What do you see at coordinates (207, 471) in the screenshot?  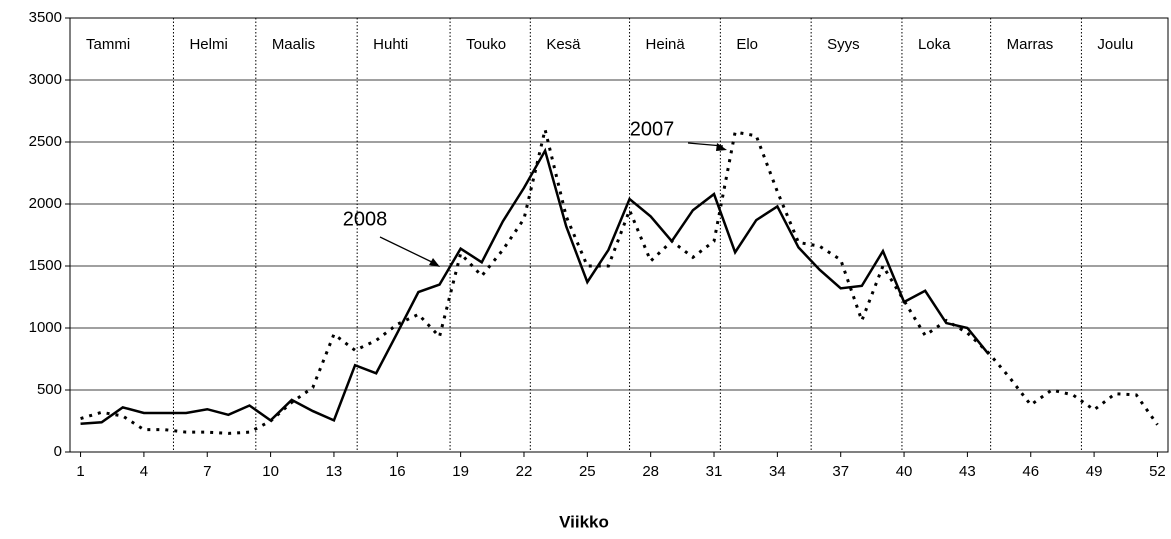 I see `x-tick-label: 7` at bounding box center [207, 471].